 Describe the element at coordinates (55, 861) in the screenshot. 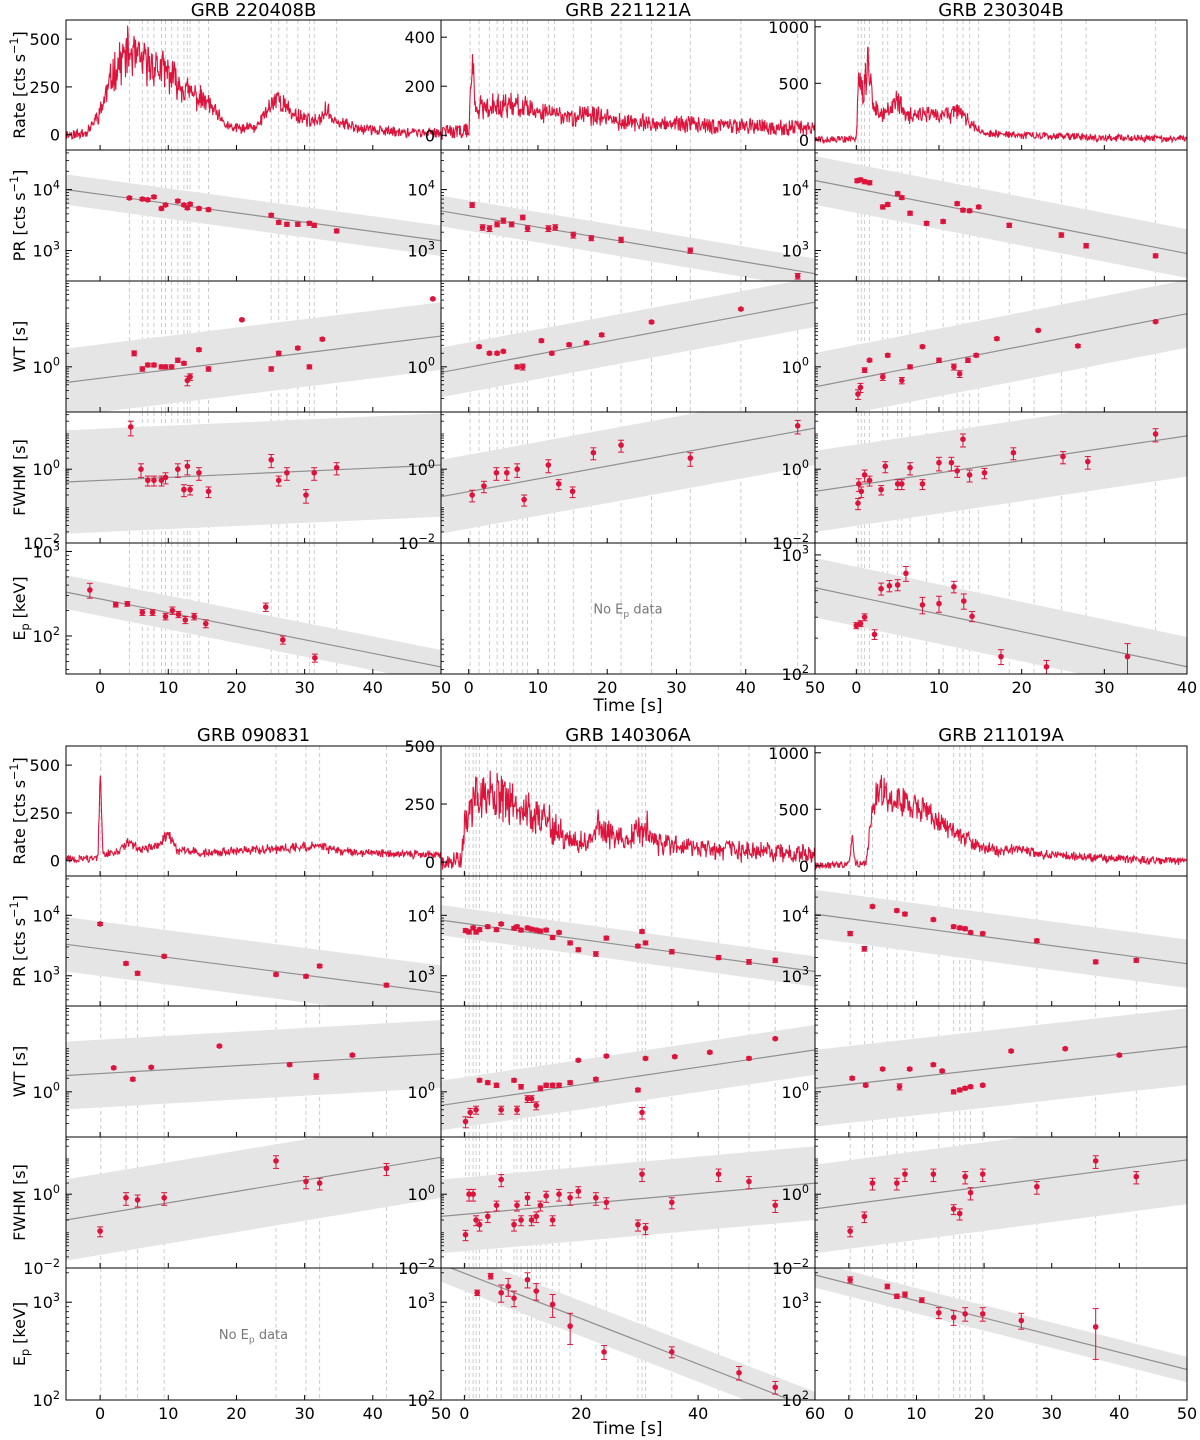

I see `y-tick-label: 0` at that location.